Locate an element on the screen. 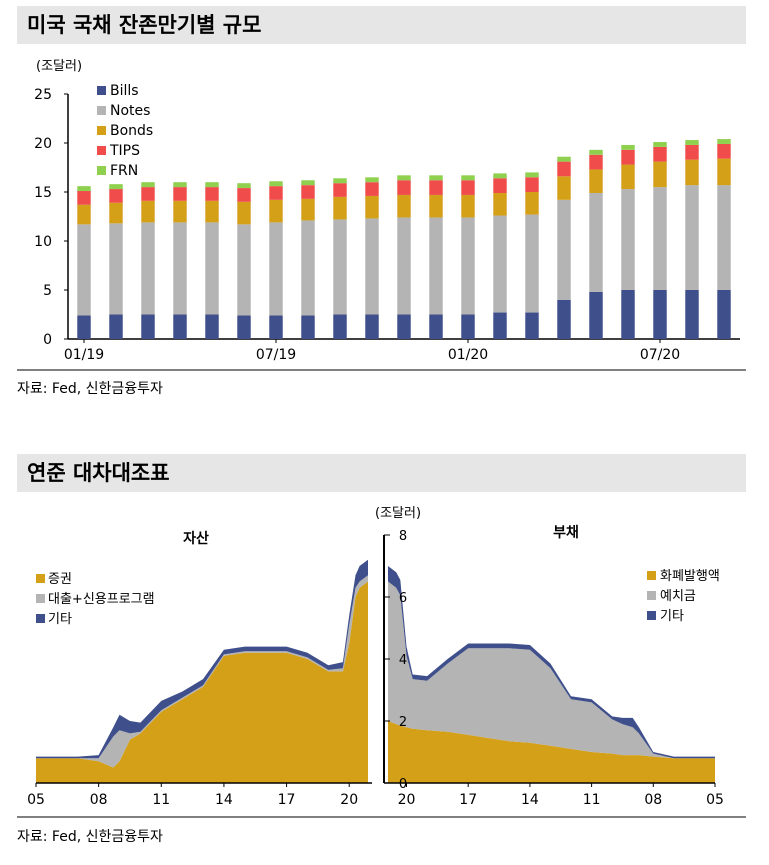  chart1-y-tick-label: 10 is located at coordinates (43, 242).